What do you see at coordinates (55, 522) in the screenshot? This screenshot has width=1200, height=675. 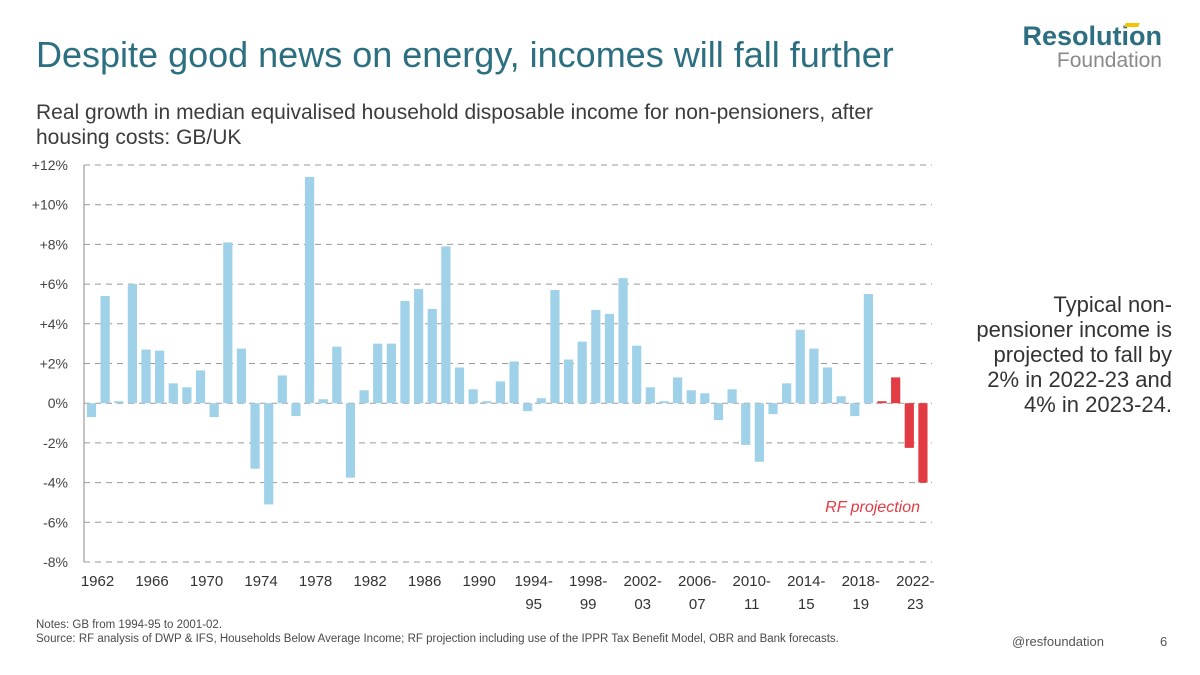 I see `y-tick-label: -6%` at bounding box center [55, 522].